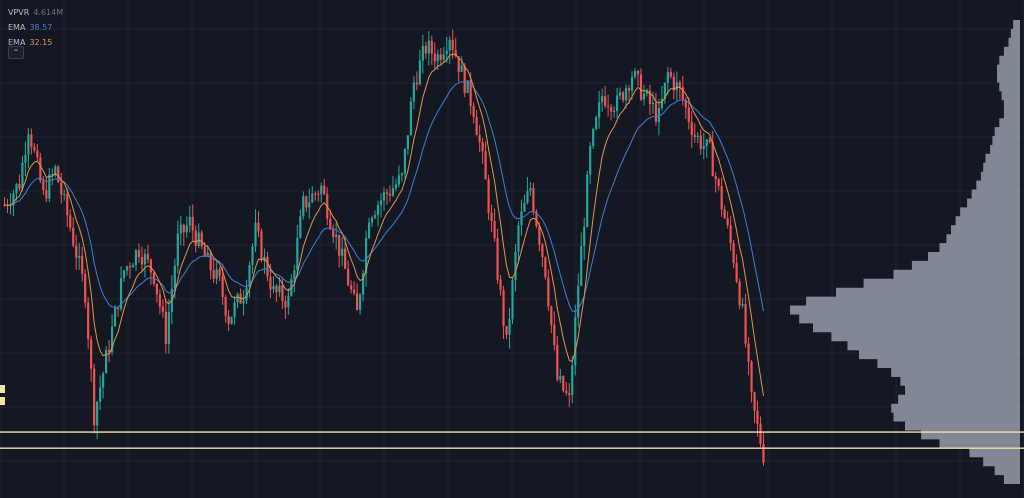 Image resolution: width=1024 pixels, height=498 pixels. What do you see at coordinates (48, 12) in the screenshot?
I see `legend-vpvr-value: 4.614M` at bounding box center [48, 12].